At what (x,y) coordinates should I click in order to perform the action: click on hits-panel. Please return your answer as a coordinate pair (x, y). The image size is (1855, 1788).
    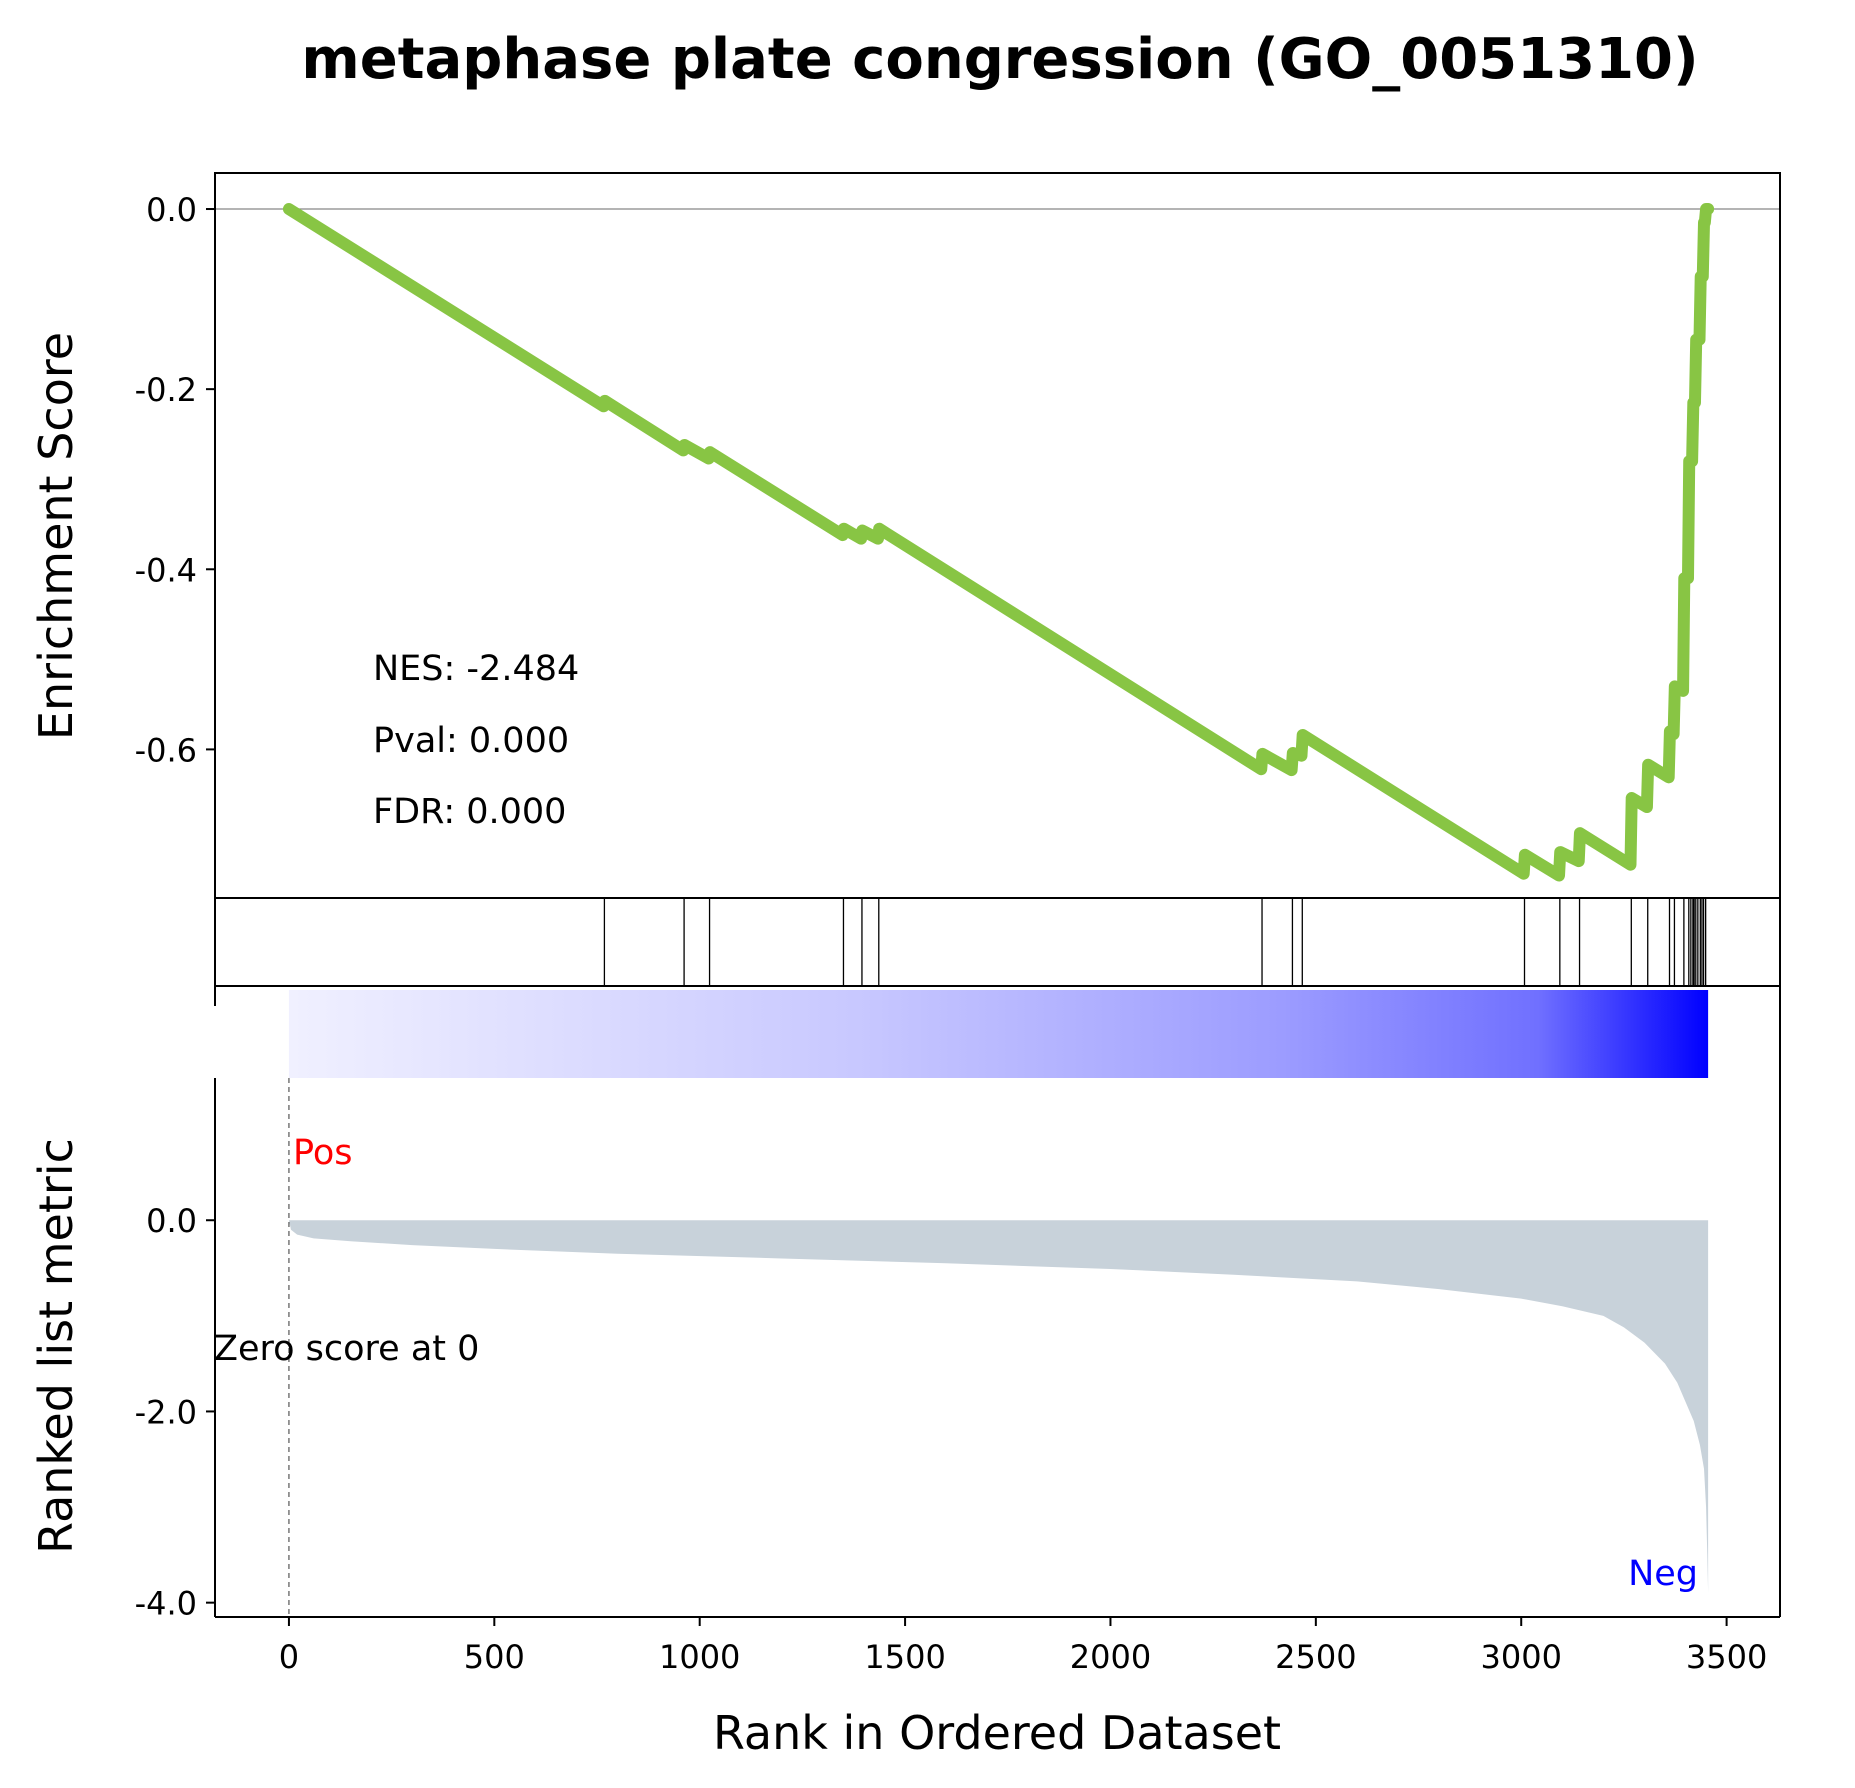
    Looking at the image, I should click on (997, 942).